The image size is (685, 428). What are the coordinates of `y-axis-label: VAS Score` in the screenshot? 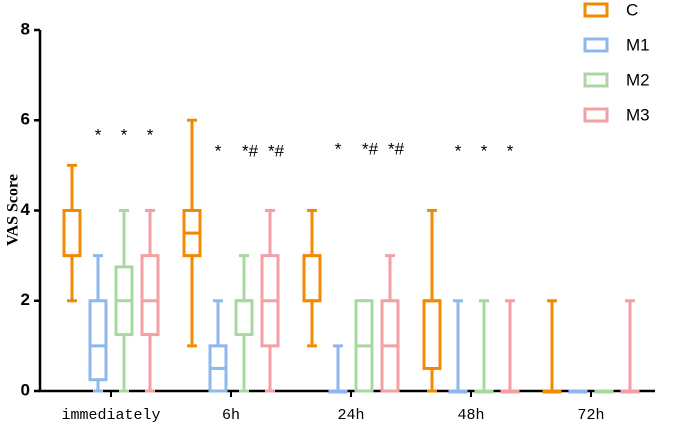 It's located at (13, 210).